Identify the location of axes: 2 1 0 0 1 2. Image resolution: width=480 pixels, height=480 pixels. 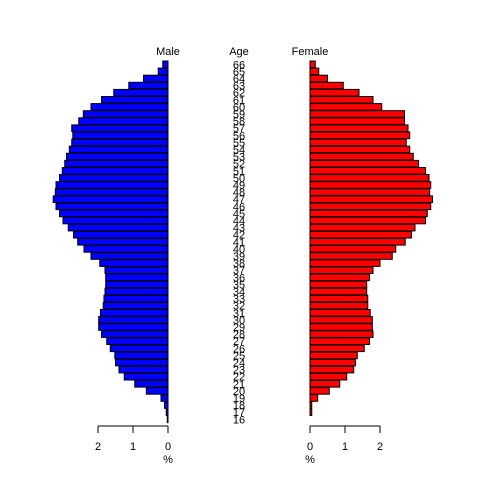
(239, 439).